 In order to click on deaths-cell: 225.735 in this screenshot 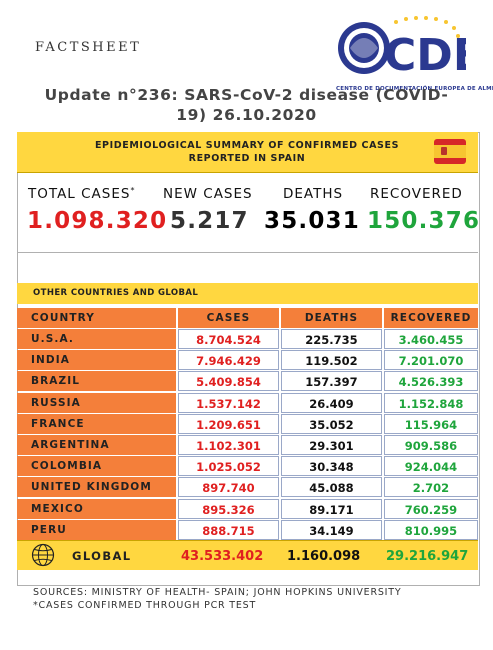, I will do `click(331, 339)`.